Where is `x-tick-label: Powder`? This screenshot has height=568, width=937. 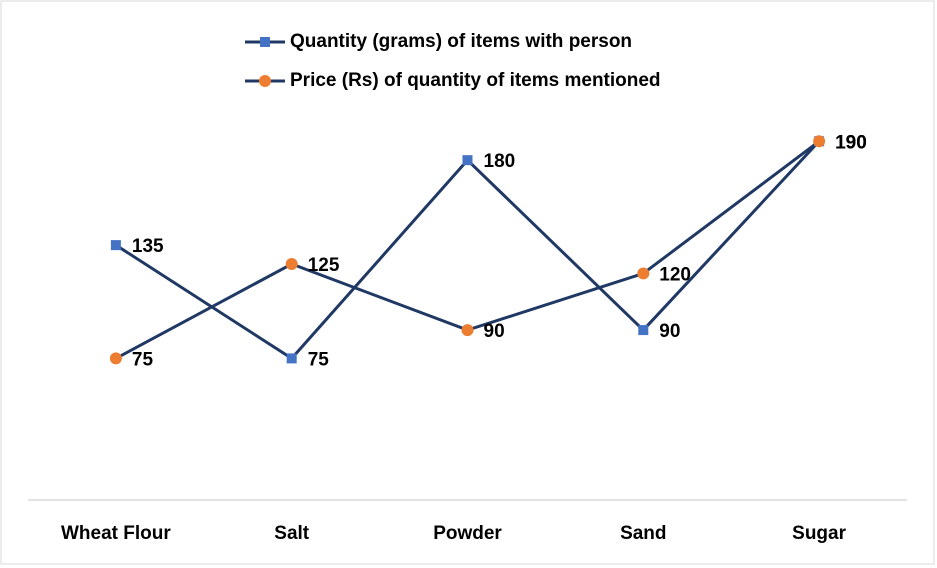
x-tick-label: Powder is located at coordinates (467, 533).